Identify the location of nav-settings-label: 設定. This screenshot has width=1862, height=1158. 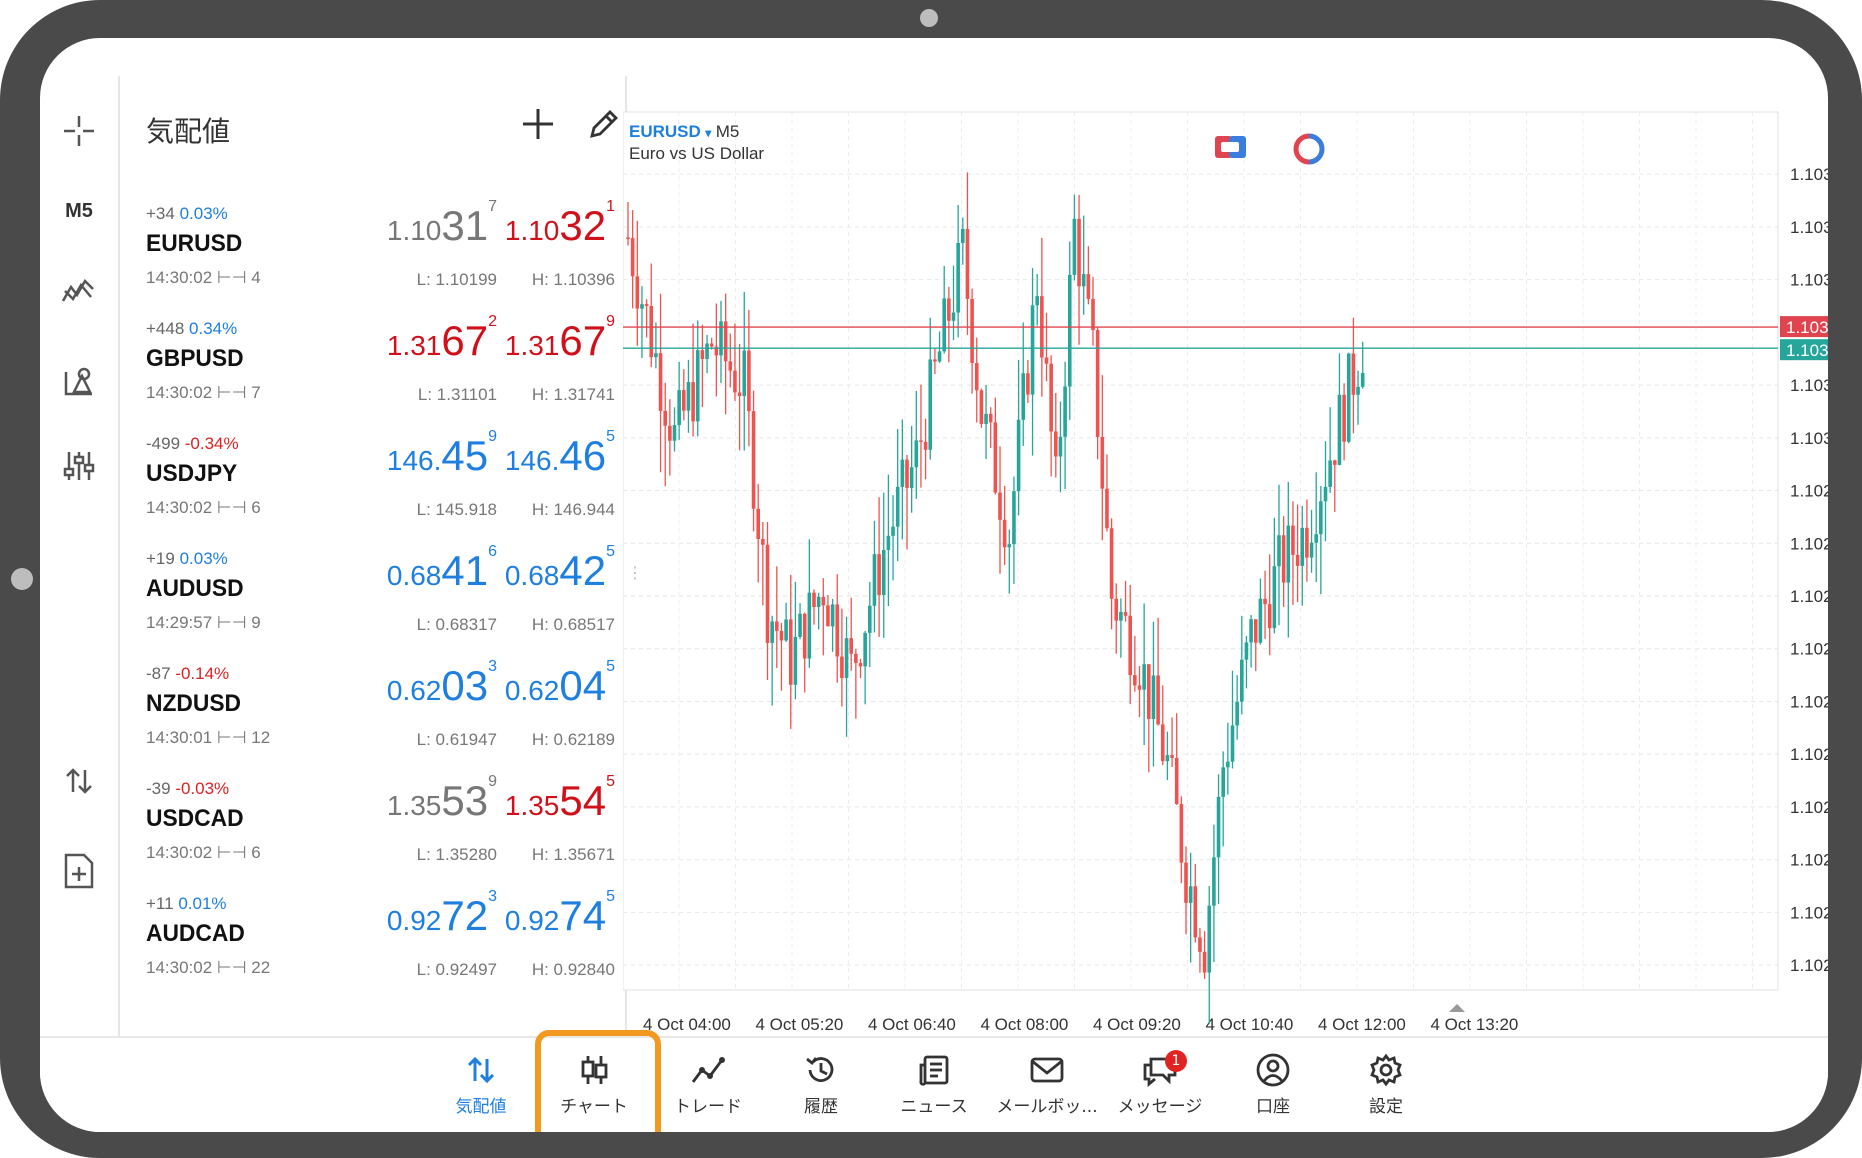
(1386, 1107).